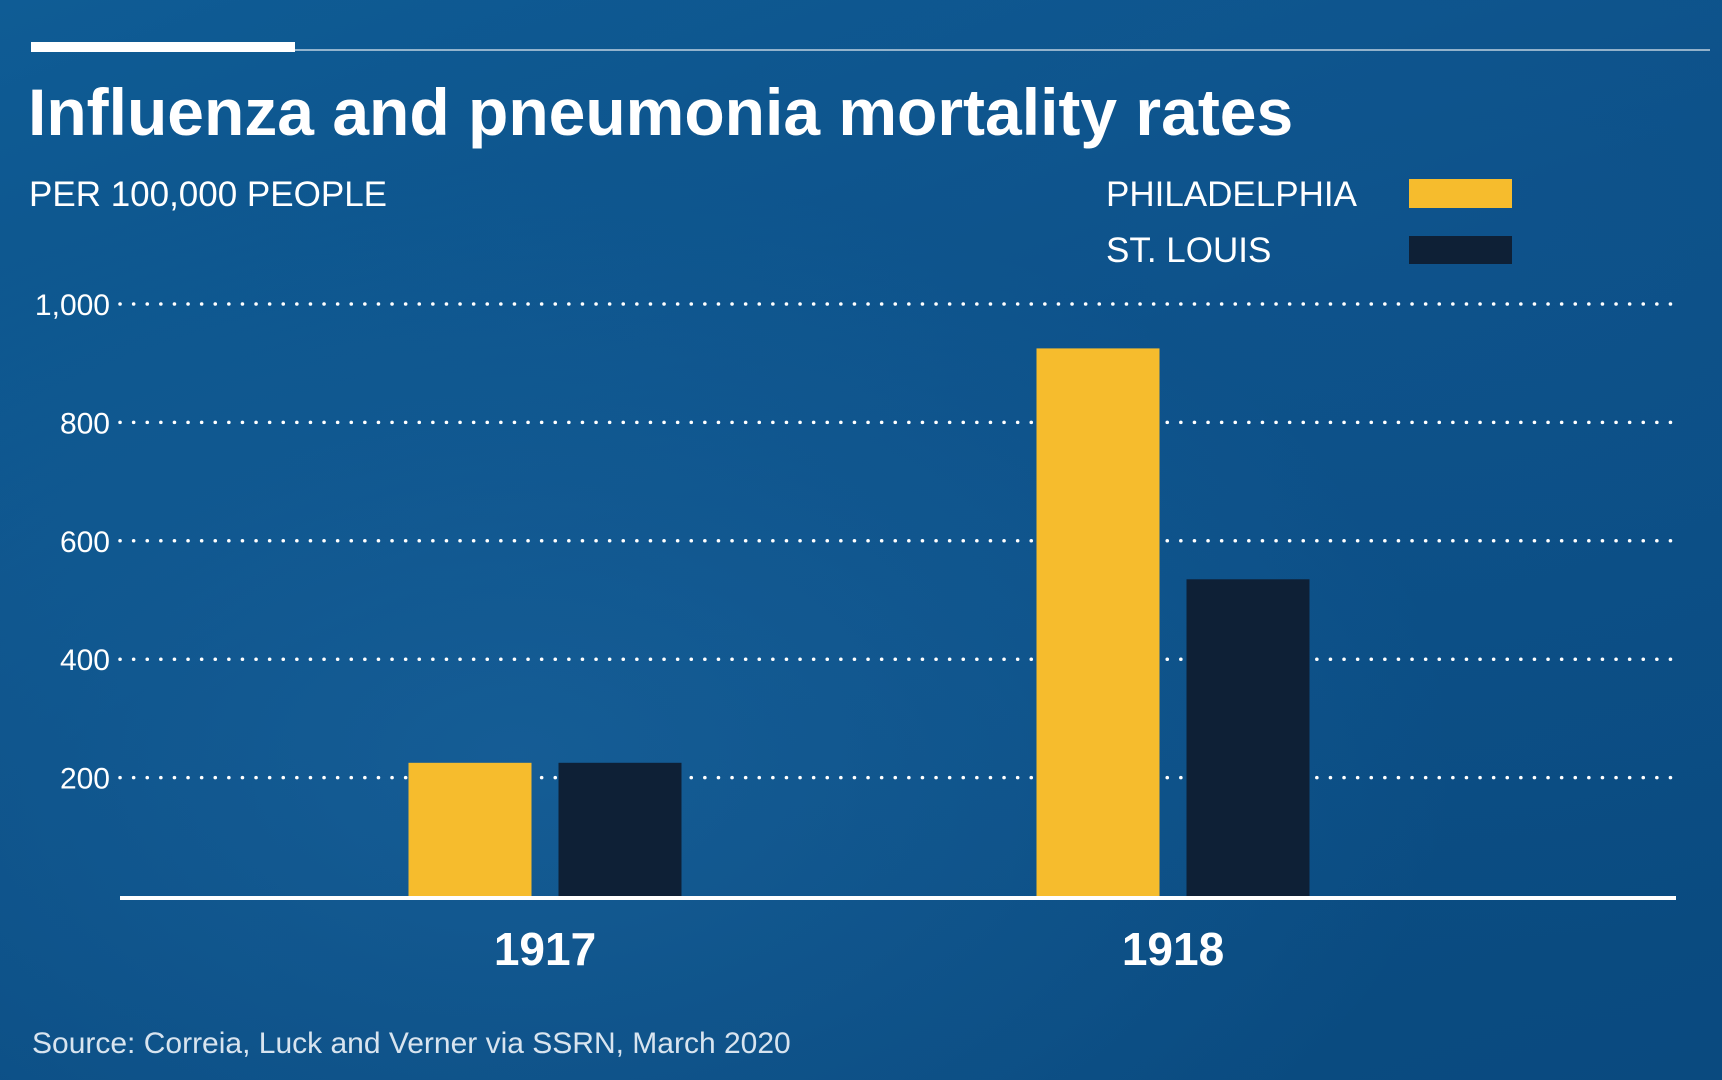 The width and height of the screenshot is (1722, 1080). Describe the element at coordinates (85, 542) in the screenshot. I see `y-tick-label-600: 600` at that location.